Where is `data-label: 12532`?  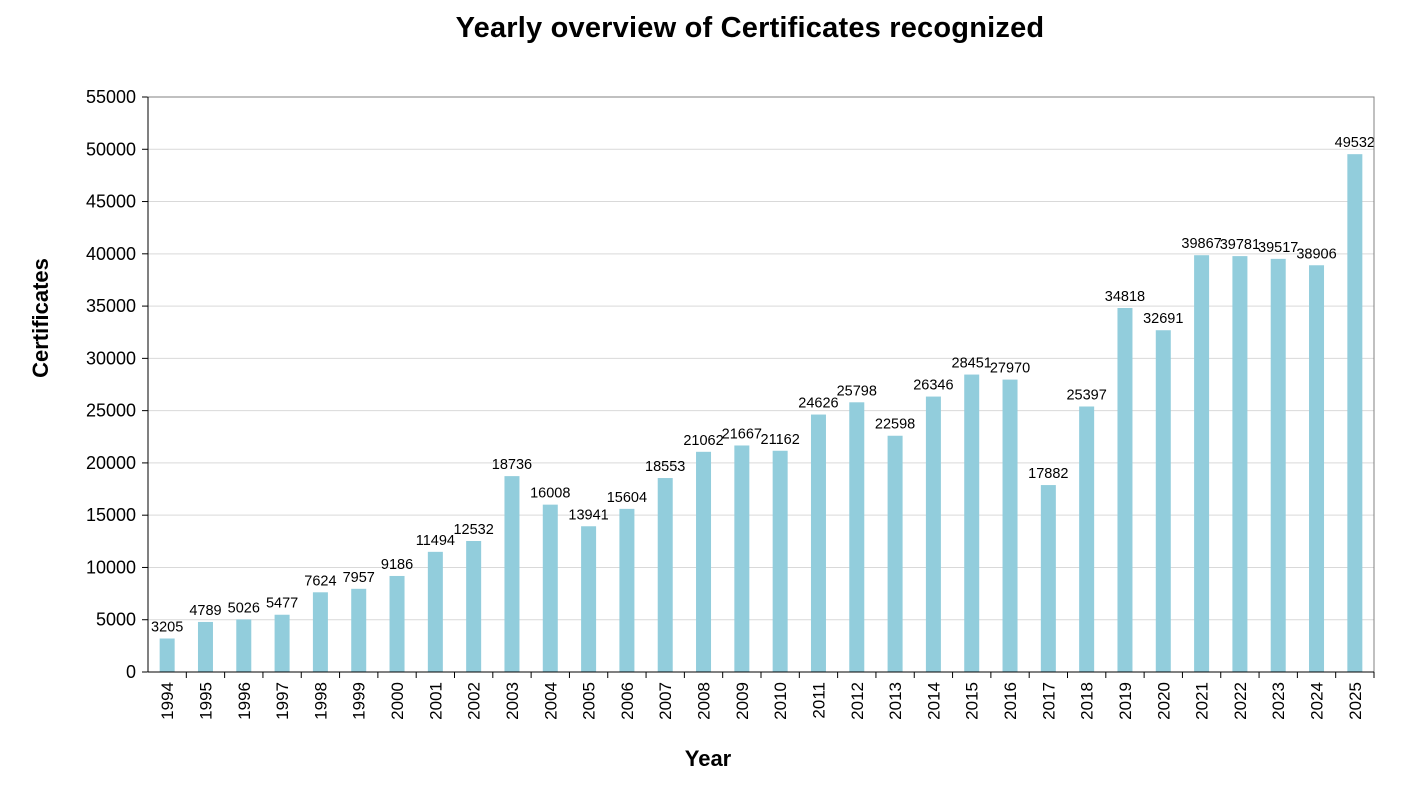
data-label: 12532 is located at coordinates (473, 530).